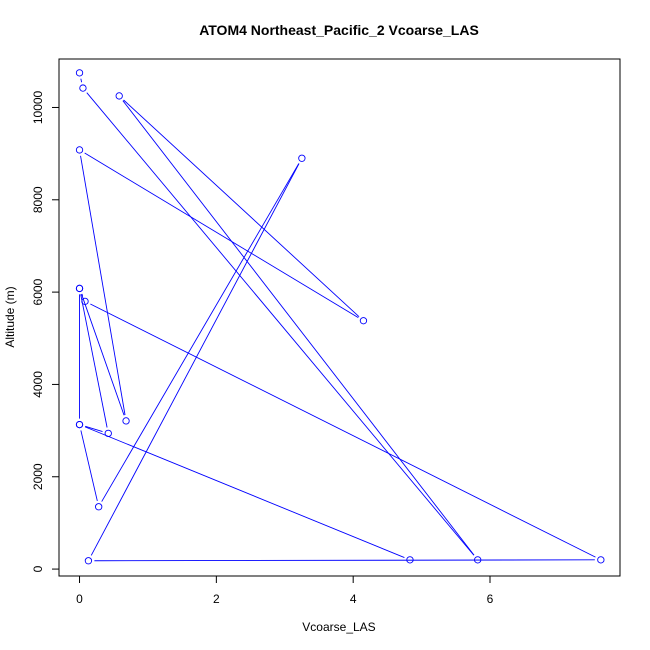 The height and width of the screenshot is (650, 650). What do you see at coordinates (38, 199) in the screenshot?
I see `y-tick-label: 8000` at bounding box center [38, 199].